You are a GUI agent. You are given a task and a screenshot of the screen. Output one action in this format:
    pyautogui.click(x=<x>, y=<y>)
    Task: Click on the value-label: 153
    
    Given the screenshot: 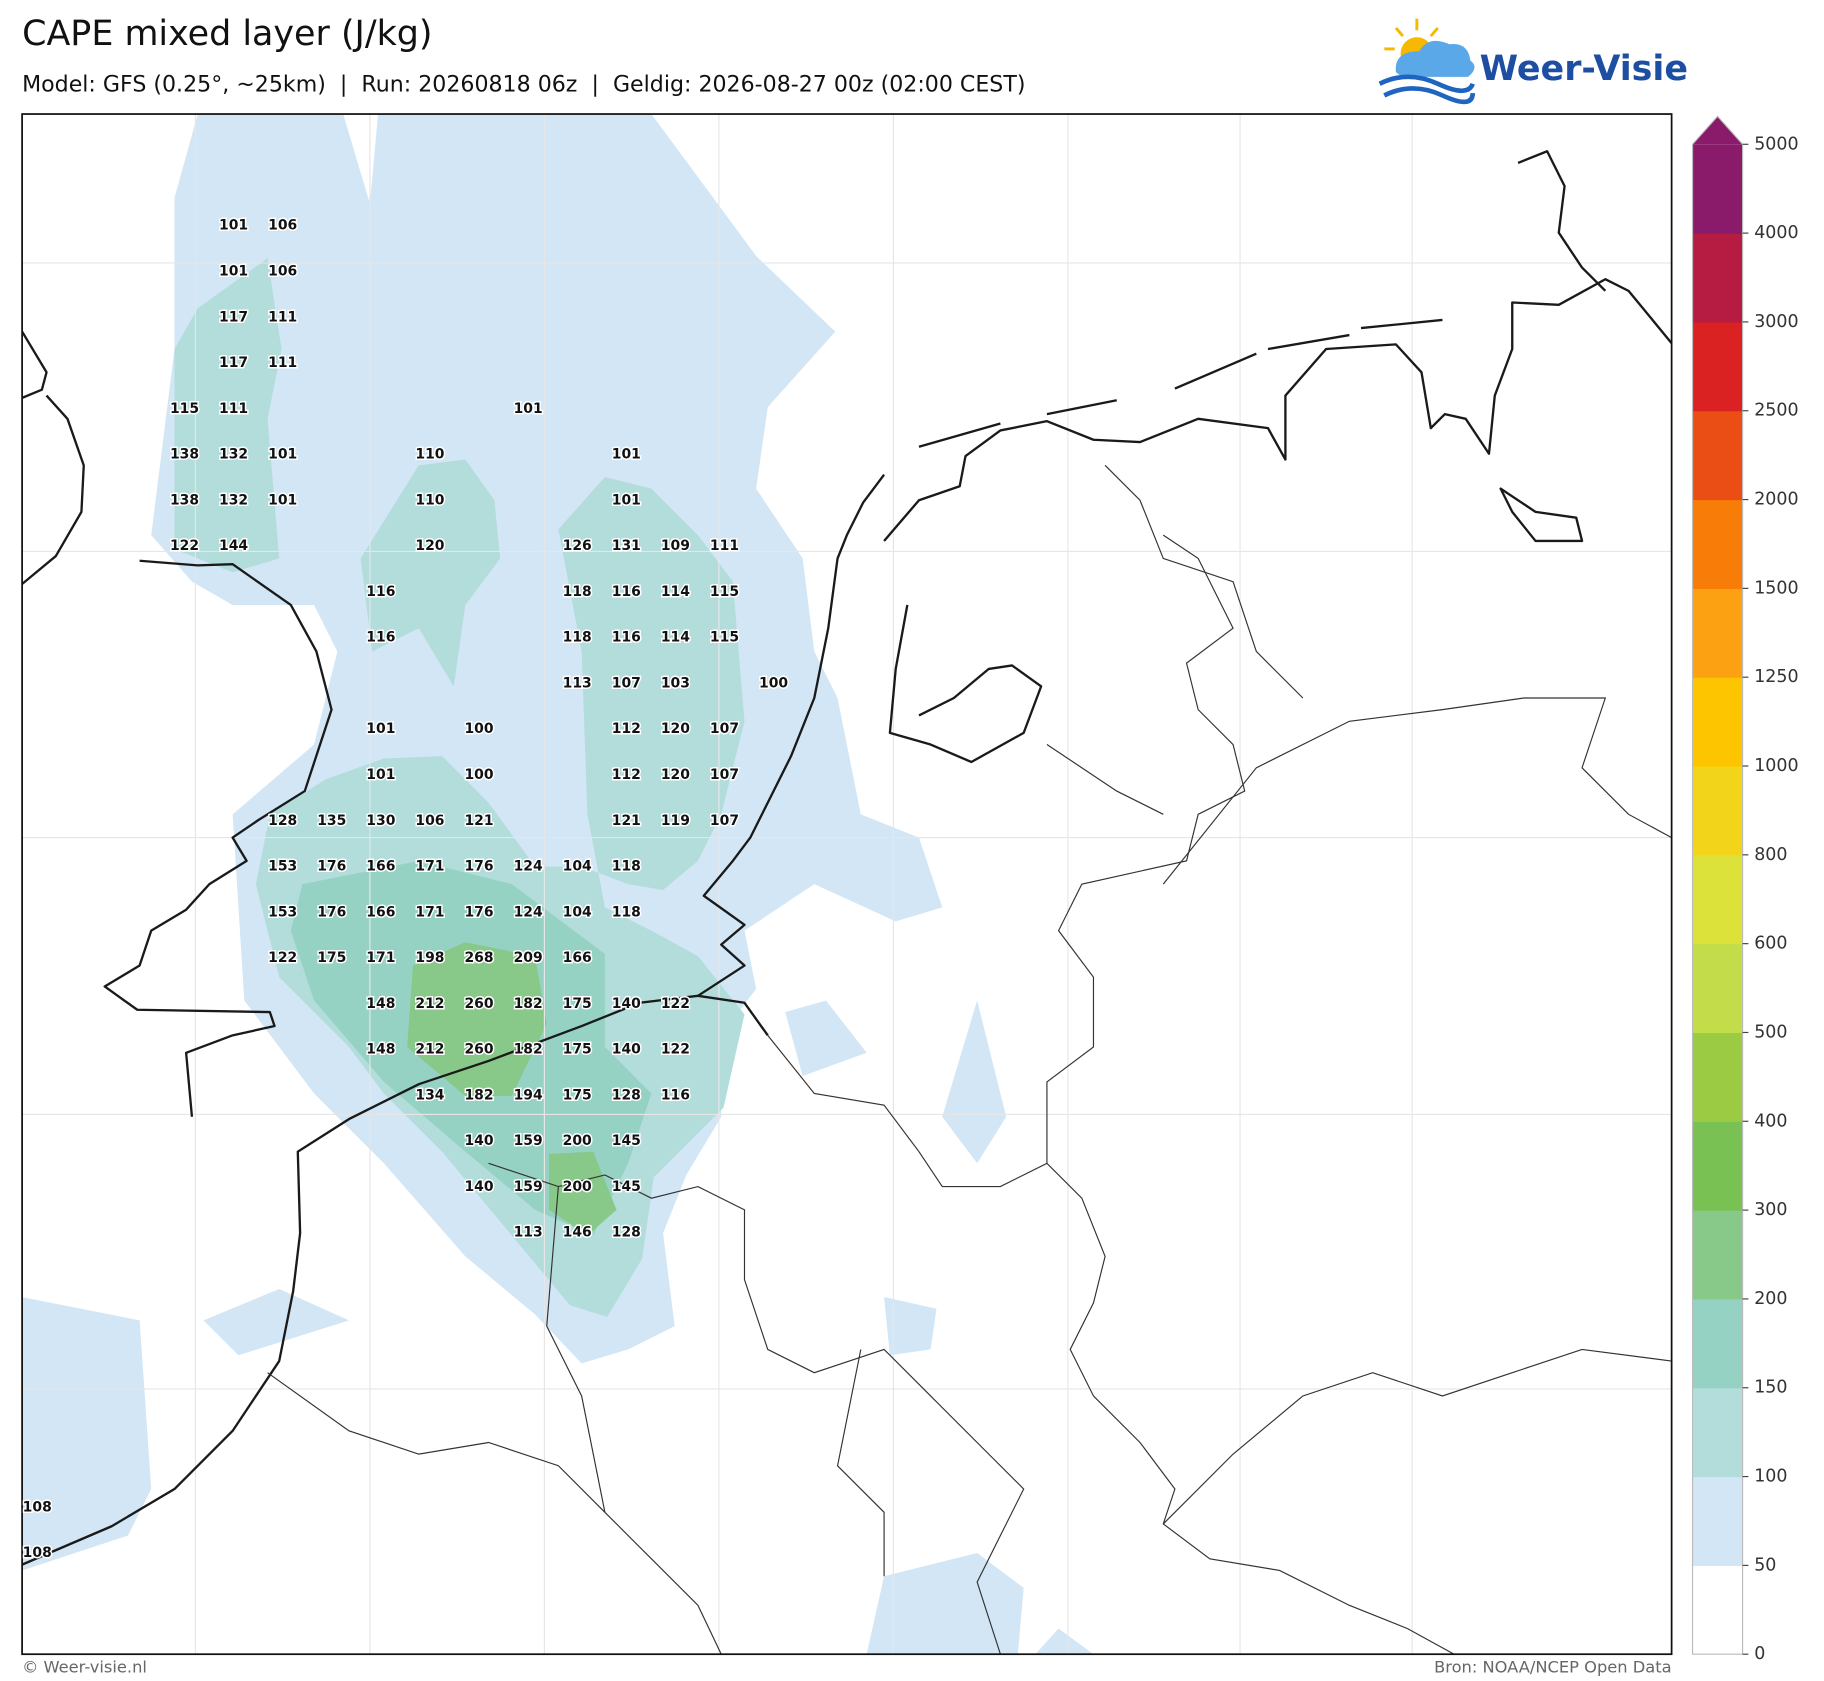 What is the action you would take?
    pyautogui.click(x=282, y=867)
    